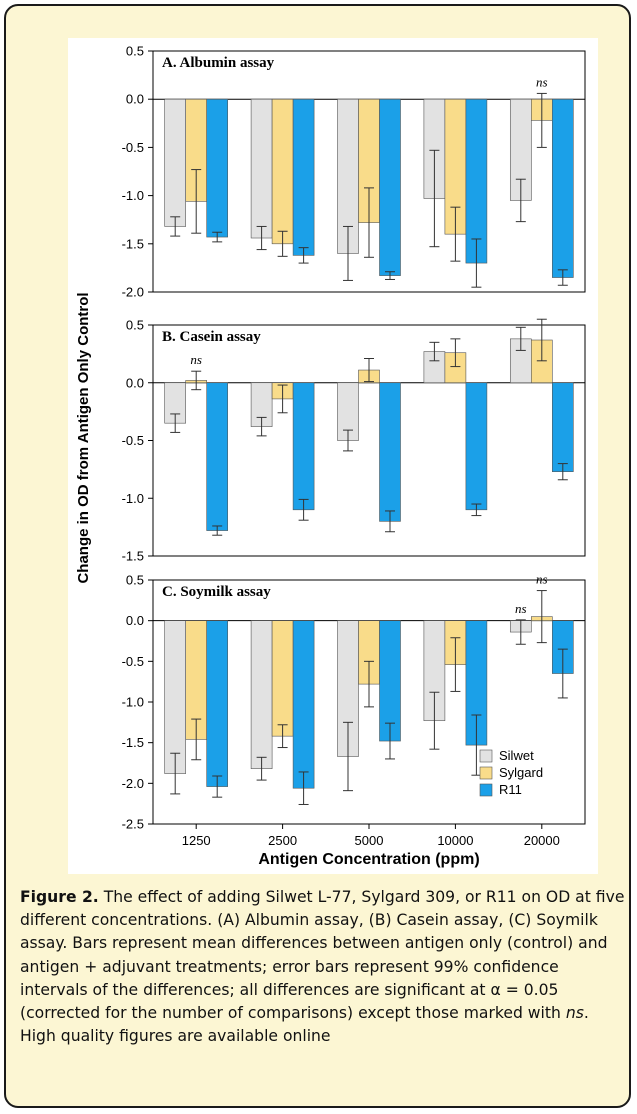  I want to click on x-tick-label: 1250, so click(196, 840).